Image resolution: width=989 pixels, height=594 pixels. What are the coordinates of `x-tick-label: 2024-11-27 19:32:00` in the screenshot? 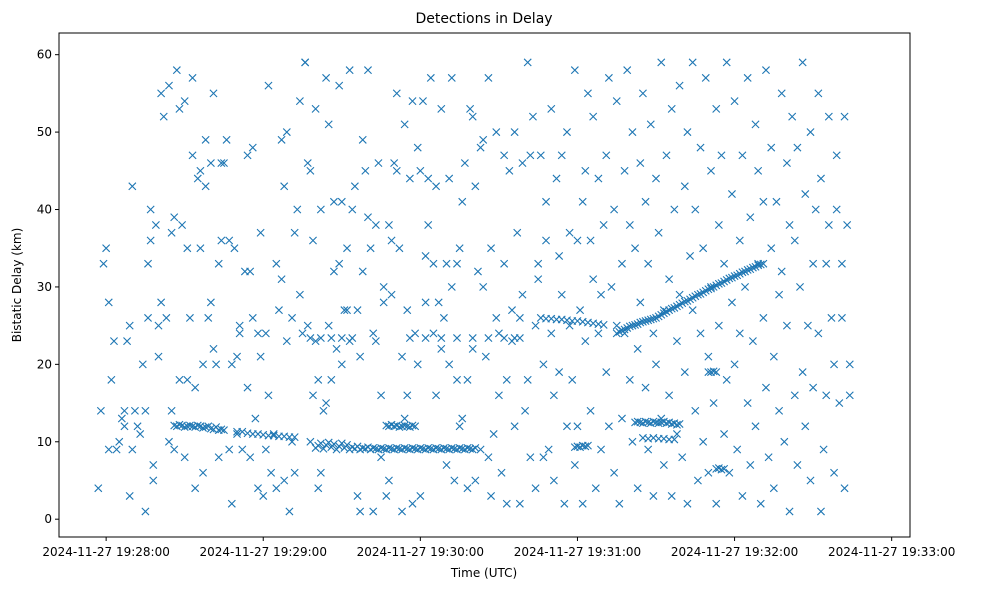 It's located at (734, 552).